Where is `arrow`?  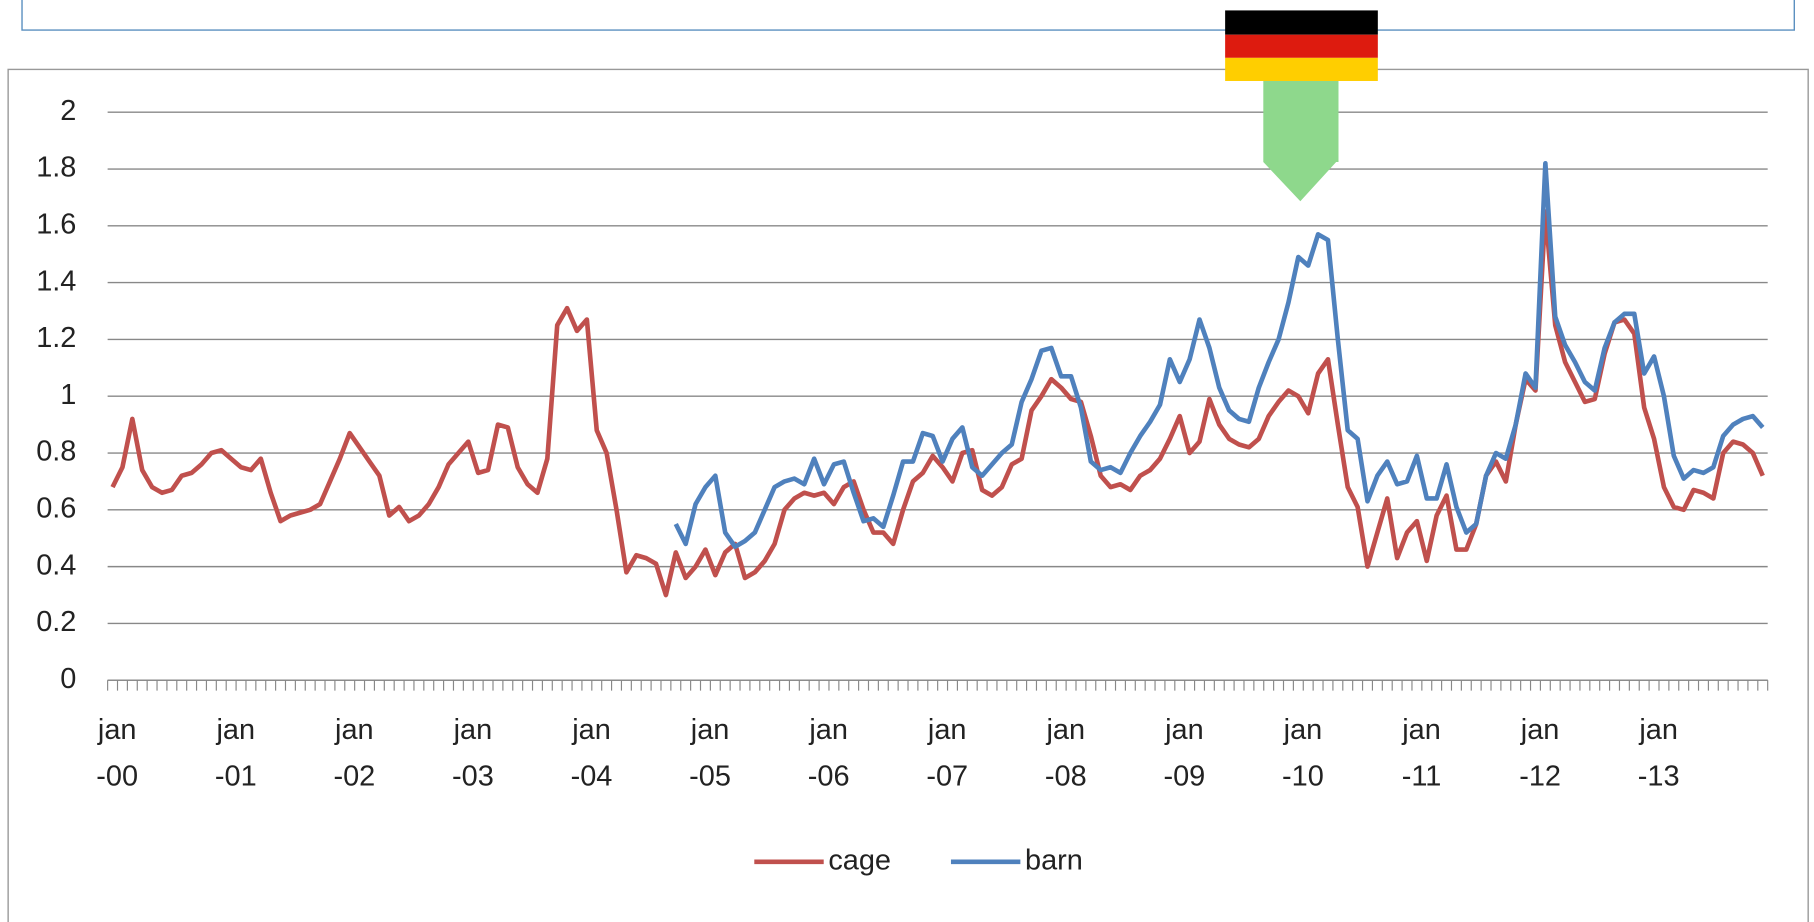
arrow is located at coordinates (1301, 141).